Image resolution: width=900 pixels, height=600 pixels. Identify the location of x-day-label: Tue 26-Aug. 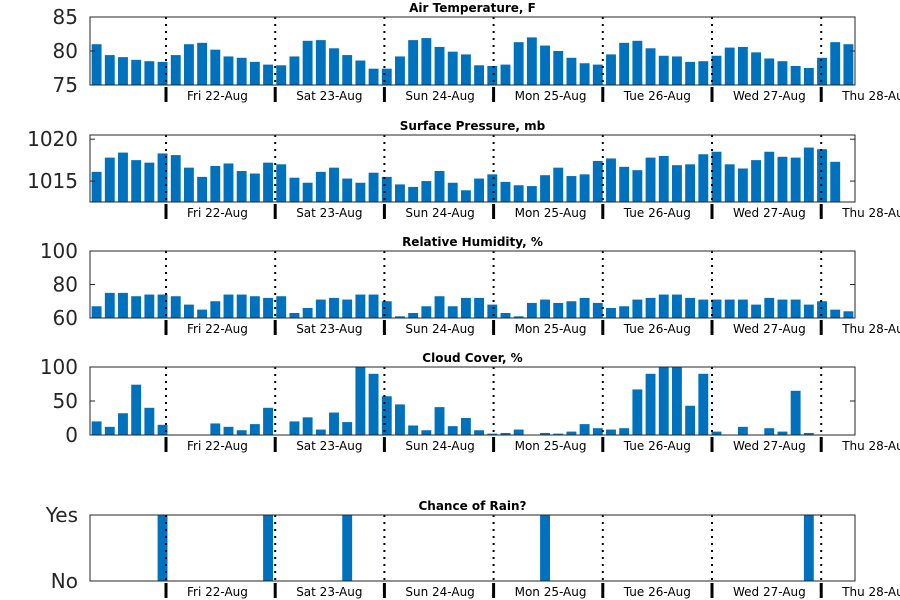
(657, 446).